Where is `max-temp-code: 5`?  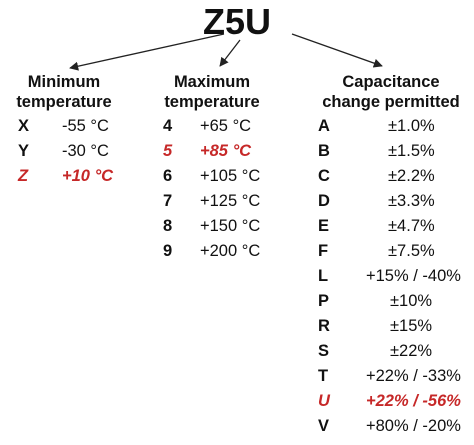
max-temp-code: 5 is located at coordinates (168, 151).